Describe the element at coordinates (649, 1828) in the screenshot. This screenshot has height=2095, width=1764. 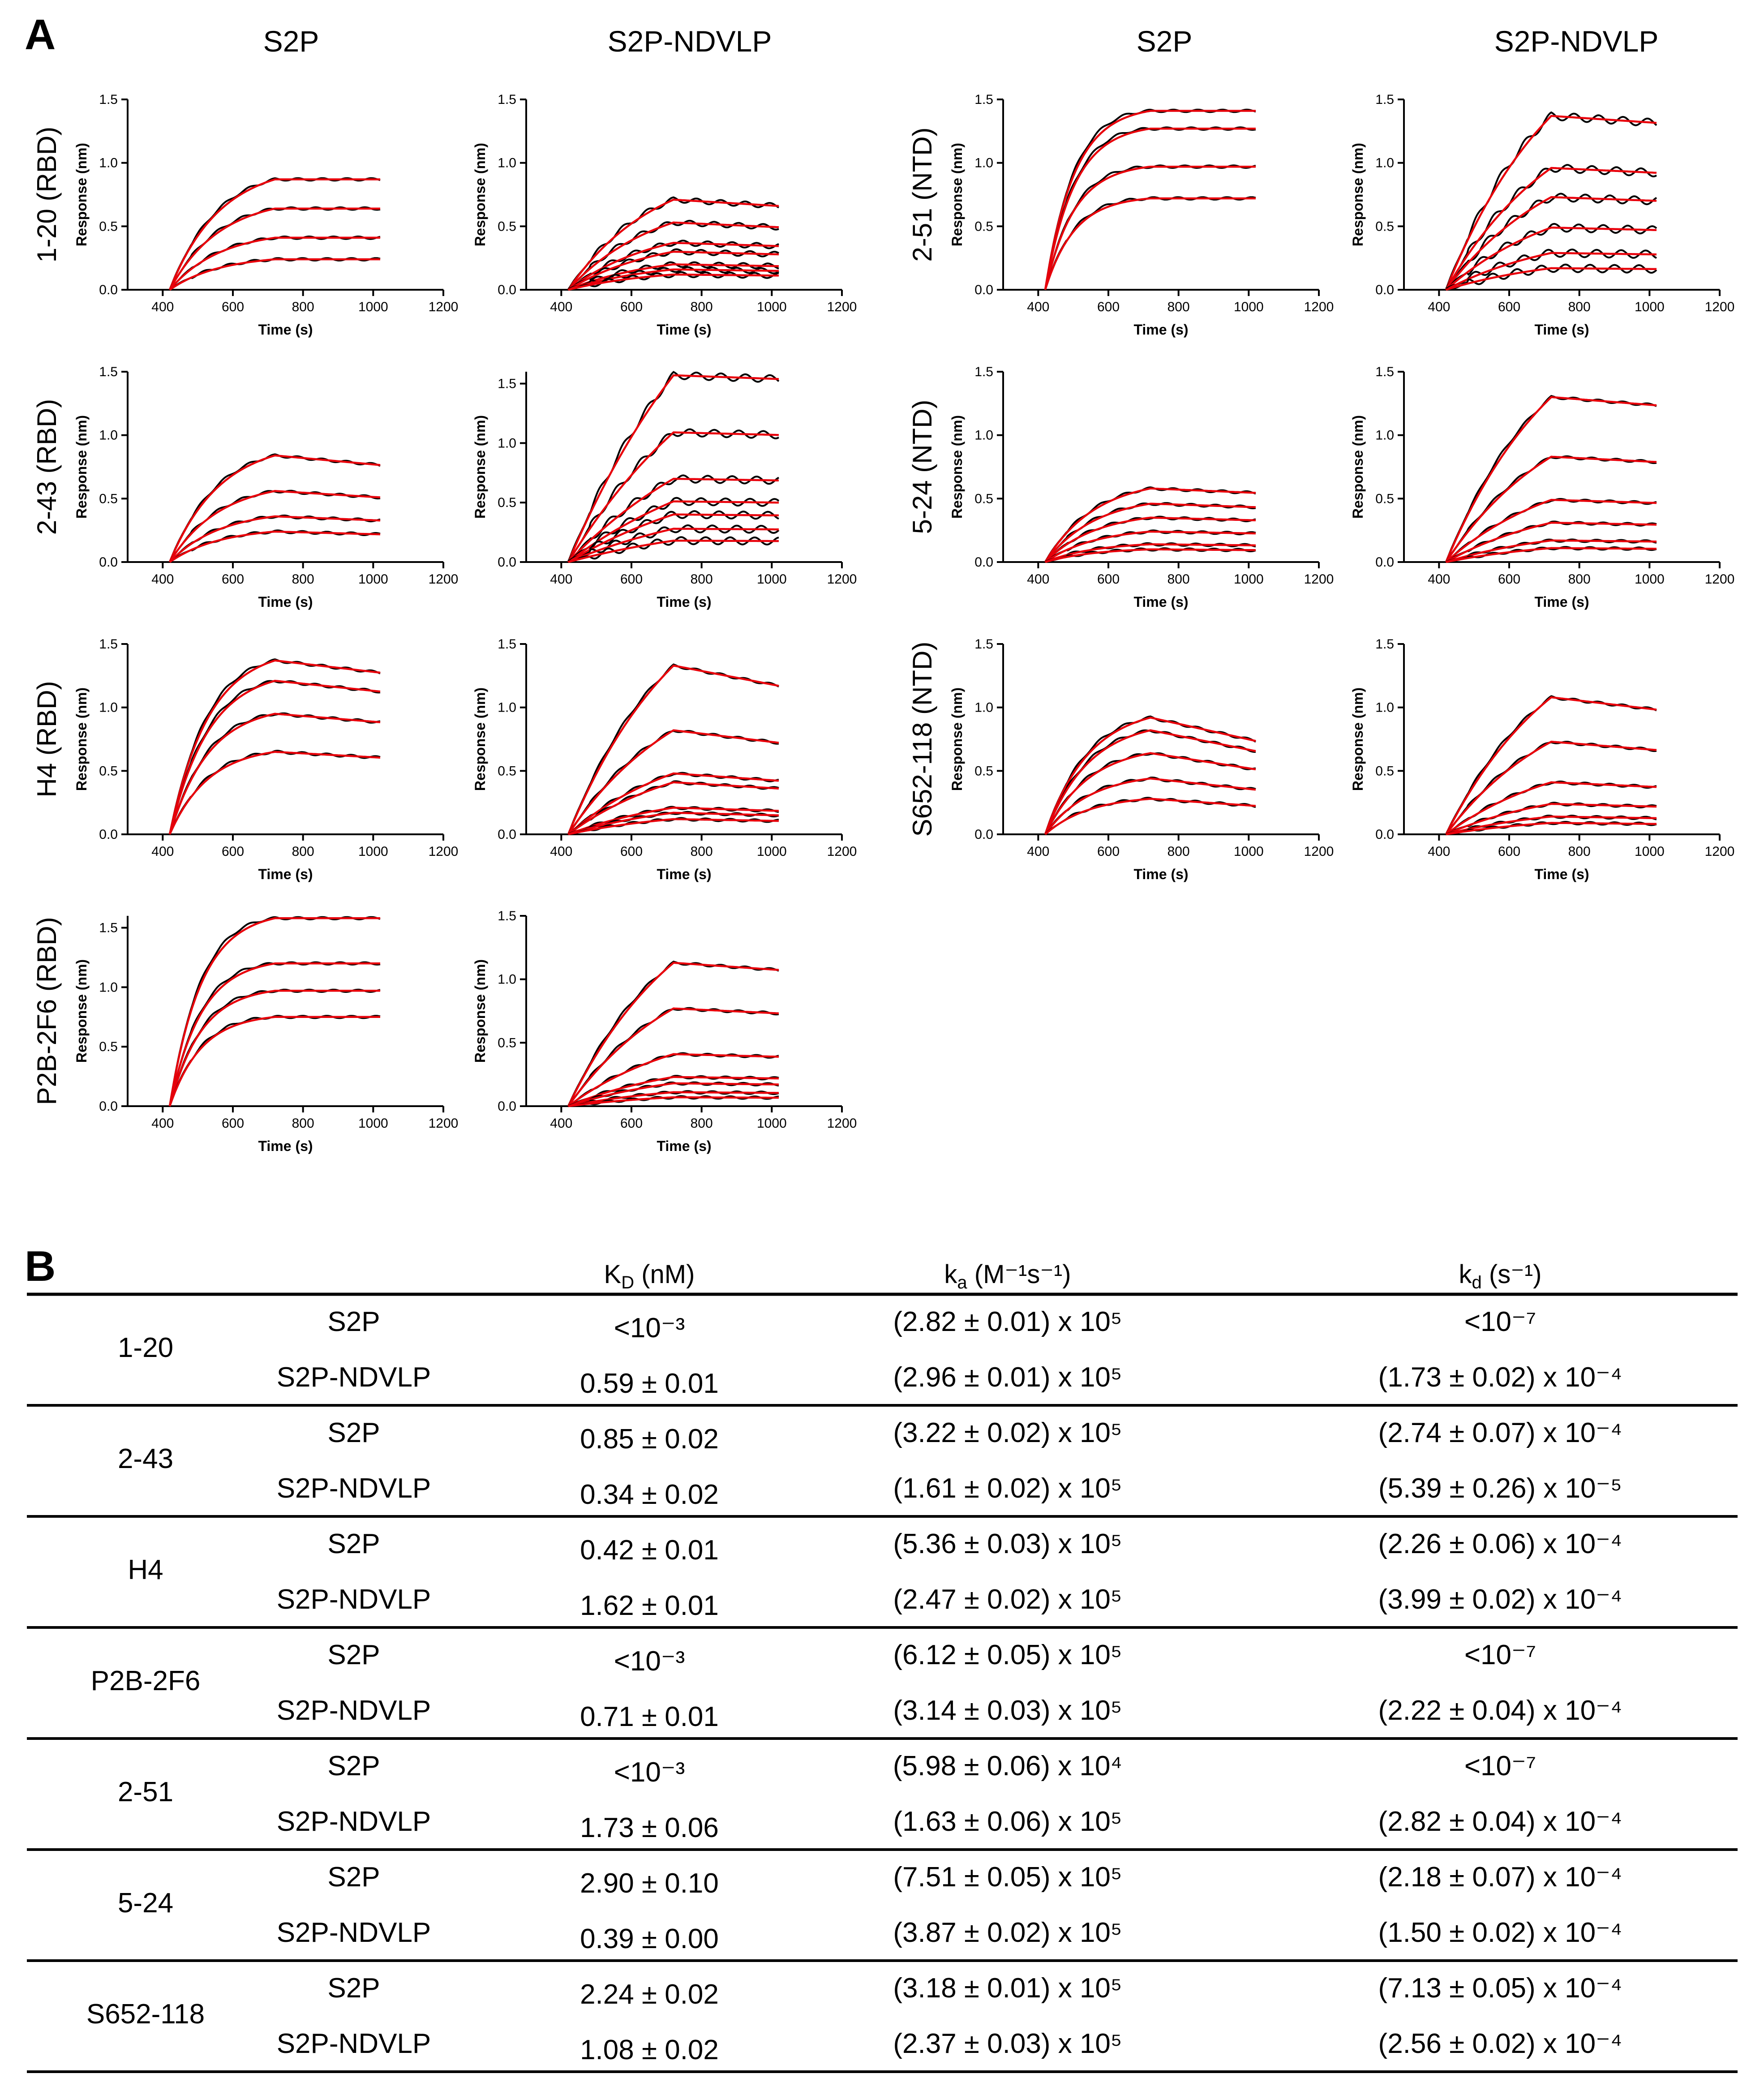
I see `kd-cell: 1.73 ± 0.06` at that location.